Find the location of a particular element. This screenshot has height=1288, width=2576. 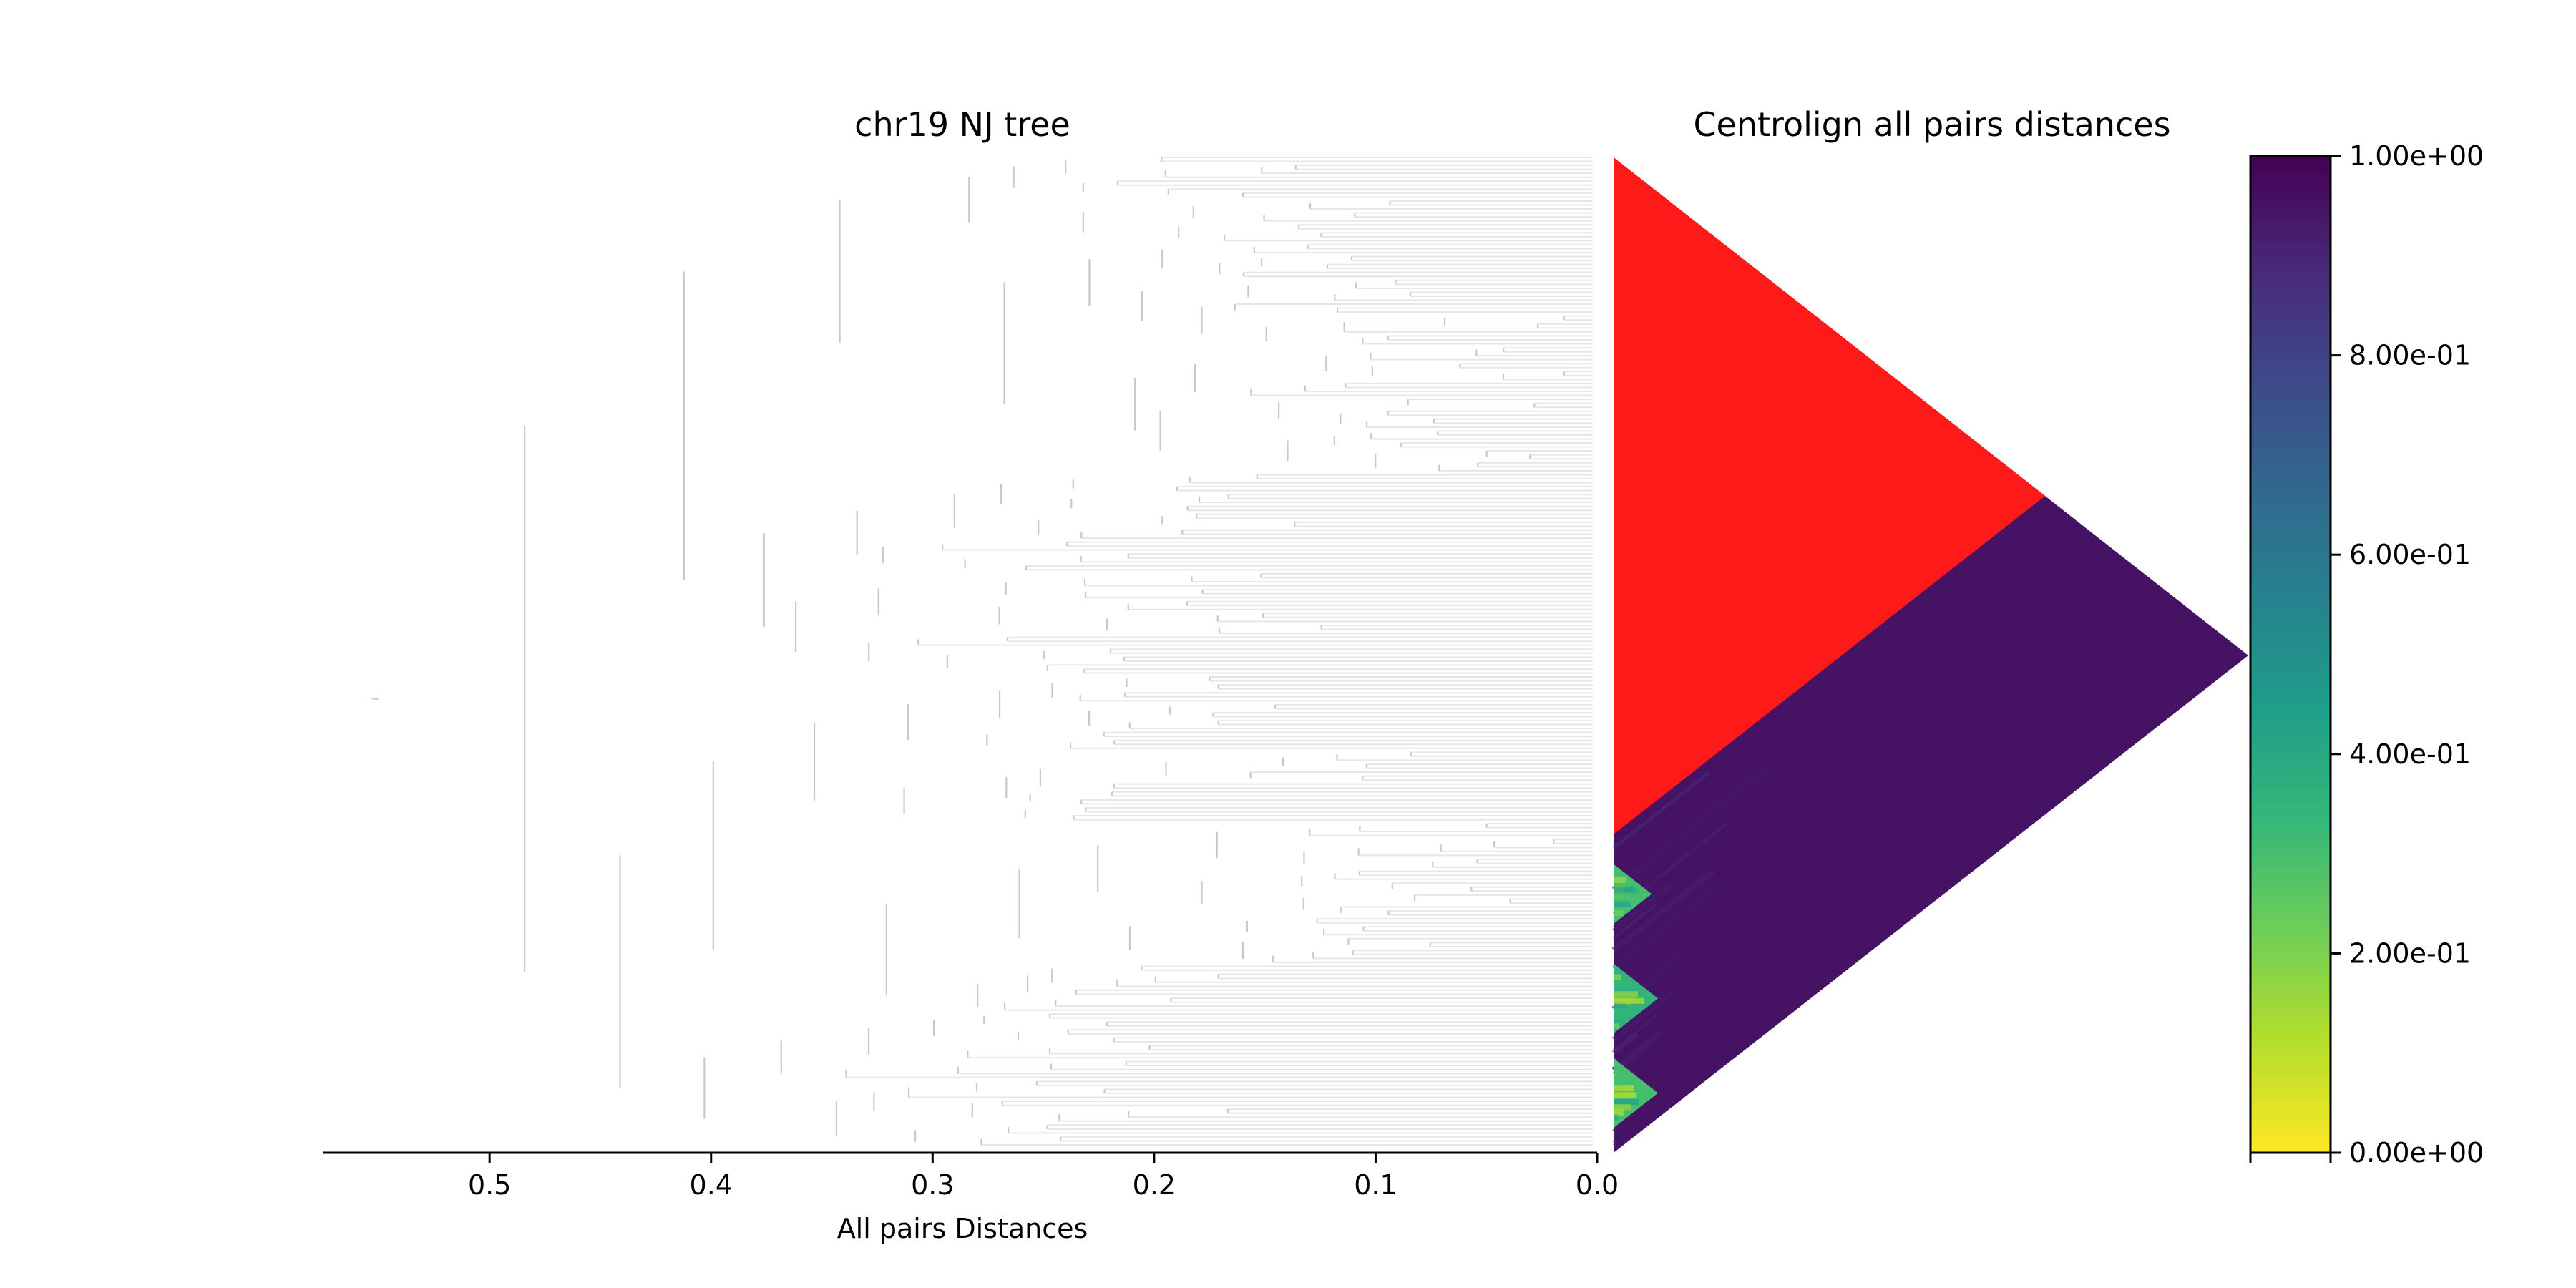

colorbar-tick-label: 0.00e+00 is located at coordinates (2416, 1153).